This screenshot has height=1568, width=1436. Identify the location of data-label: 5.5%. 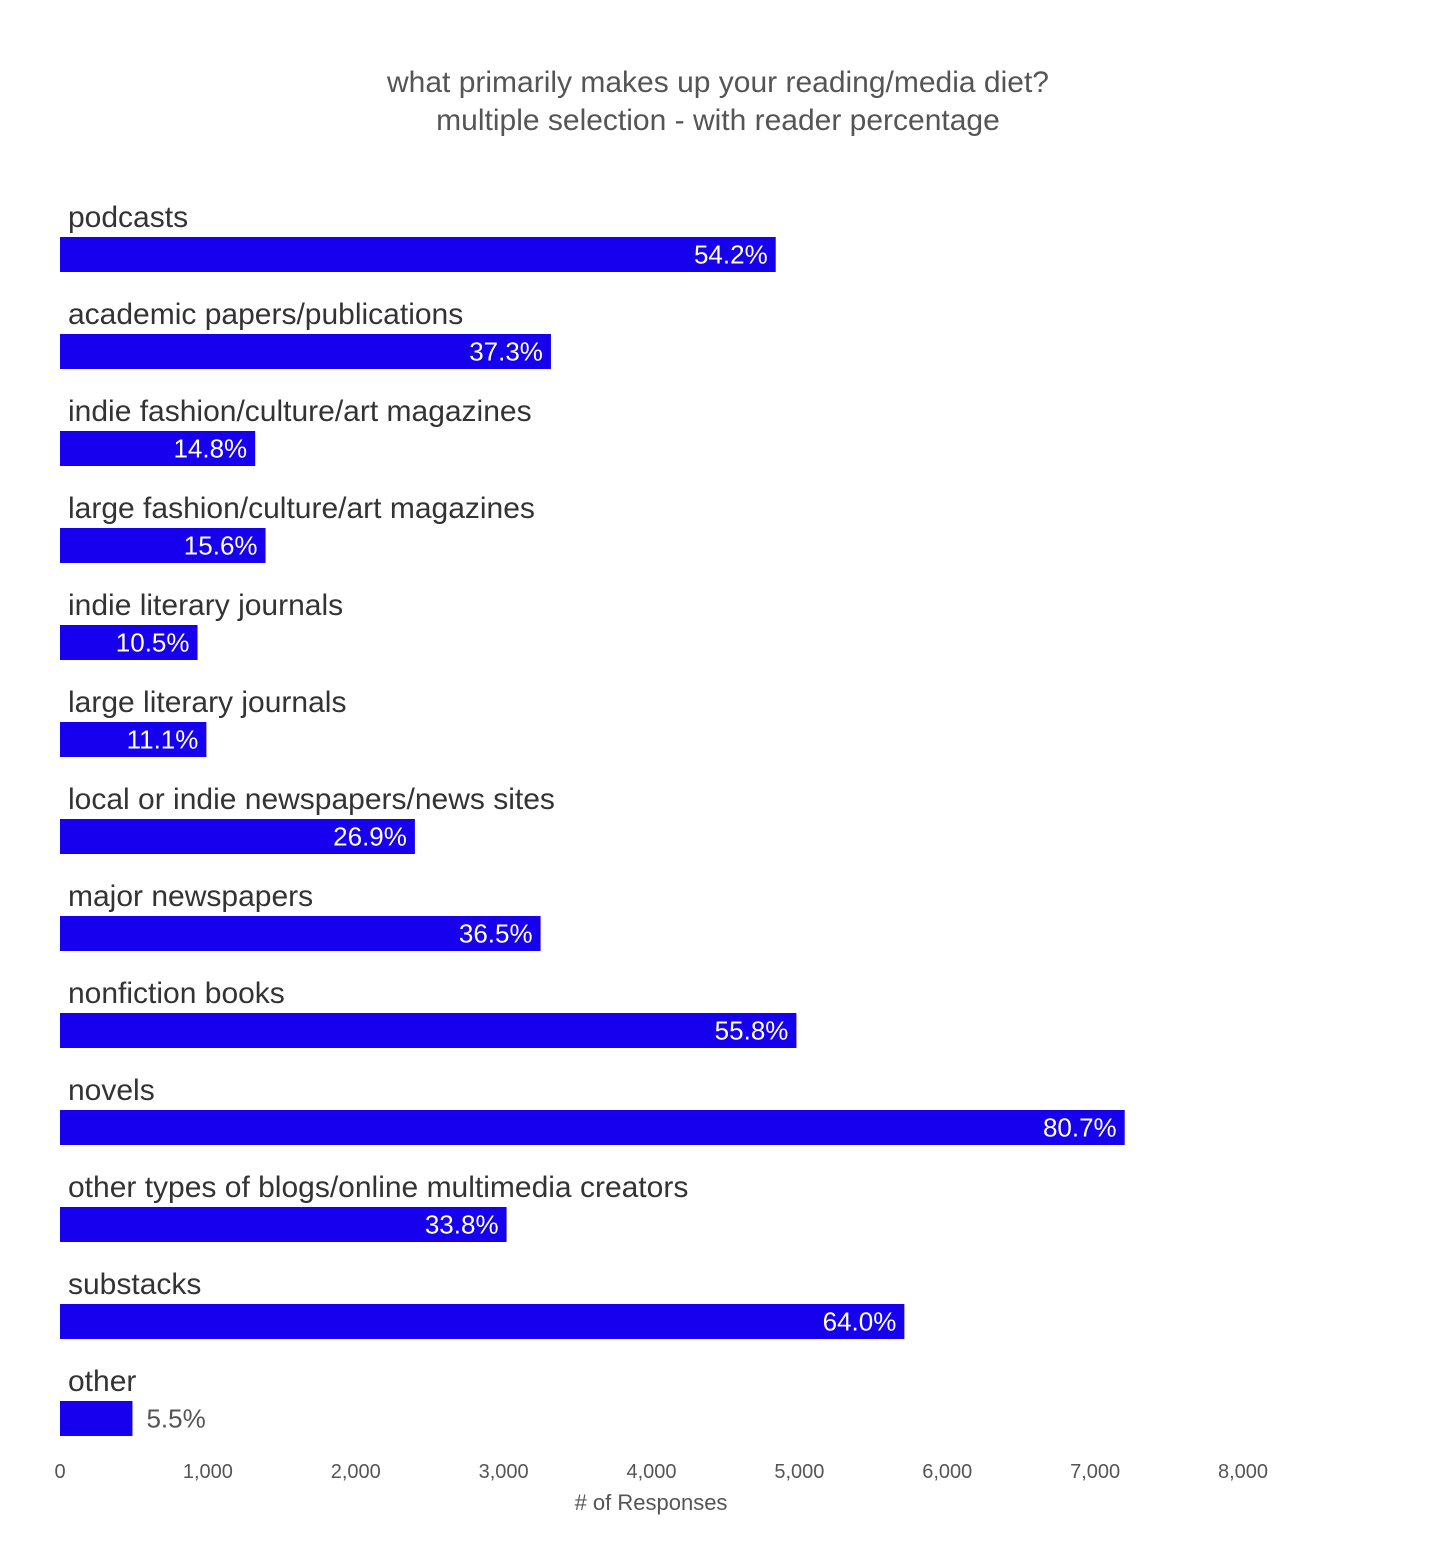
(175, 1419).